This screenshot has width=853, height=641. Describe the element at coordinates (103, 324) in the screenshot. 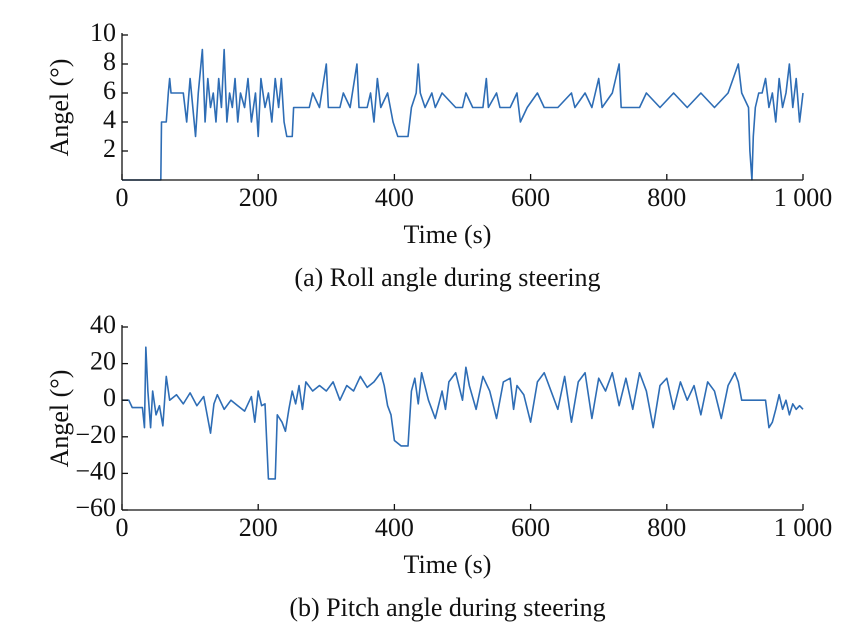

I see `y-tick-label: 40` at that location.